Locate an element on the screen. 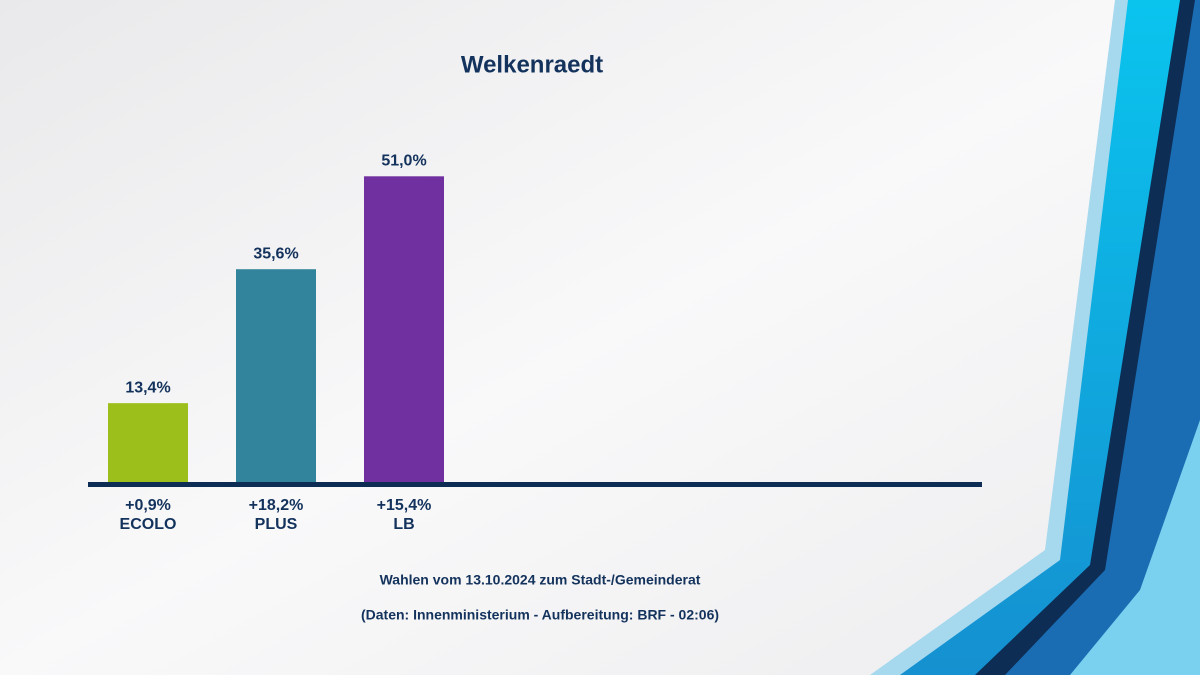 This screenshot has height=680, width=1200. change-label: +18,2% is located at coordinates (276, 505).